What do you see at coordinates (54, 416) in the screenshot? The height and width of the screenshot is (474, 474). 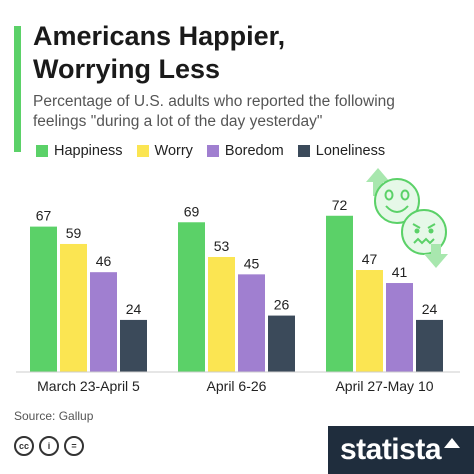 I see `source-note: Source: Gallup` at bounding box center [54, 416].